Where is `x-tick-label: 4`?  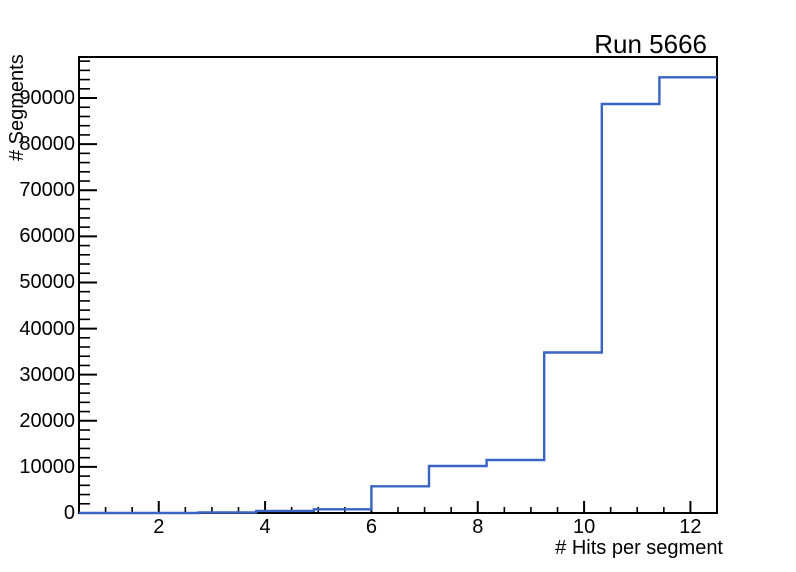
x-tick-label: 4 is located at coordinates (265, 527).